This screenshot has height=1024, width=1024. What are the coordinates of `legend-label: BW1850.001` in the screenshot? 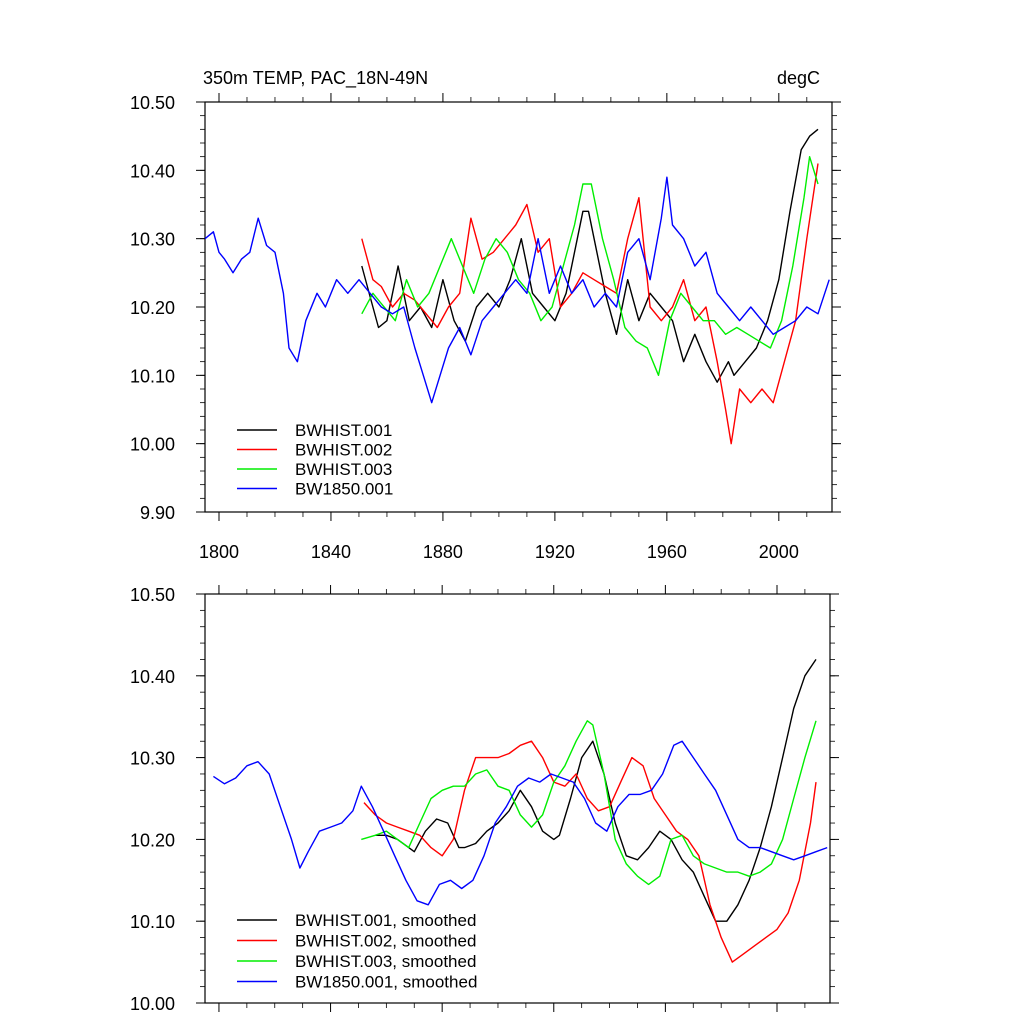 It's located at (344, 489).